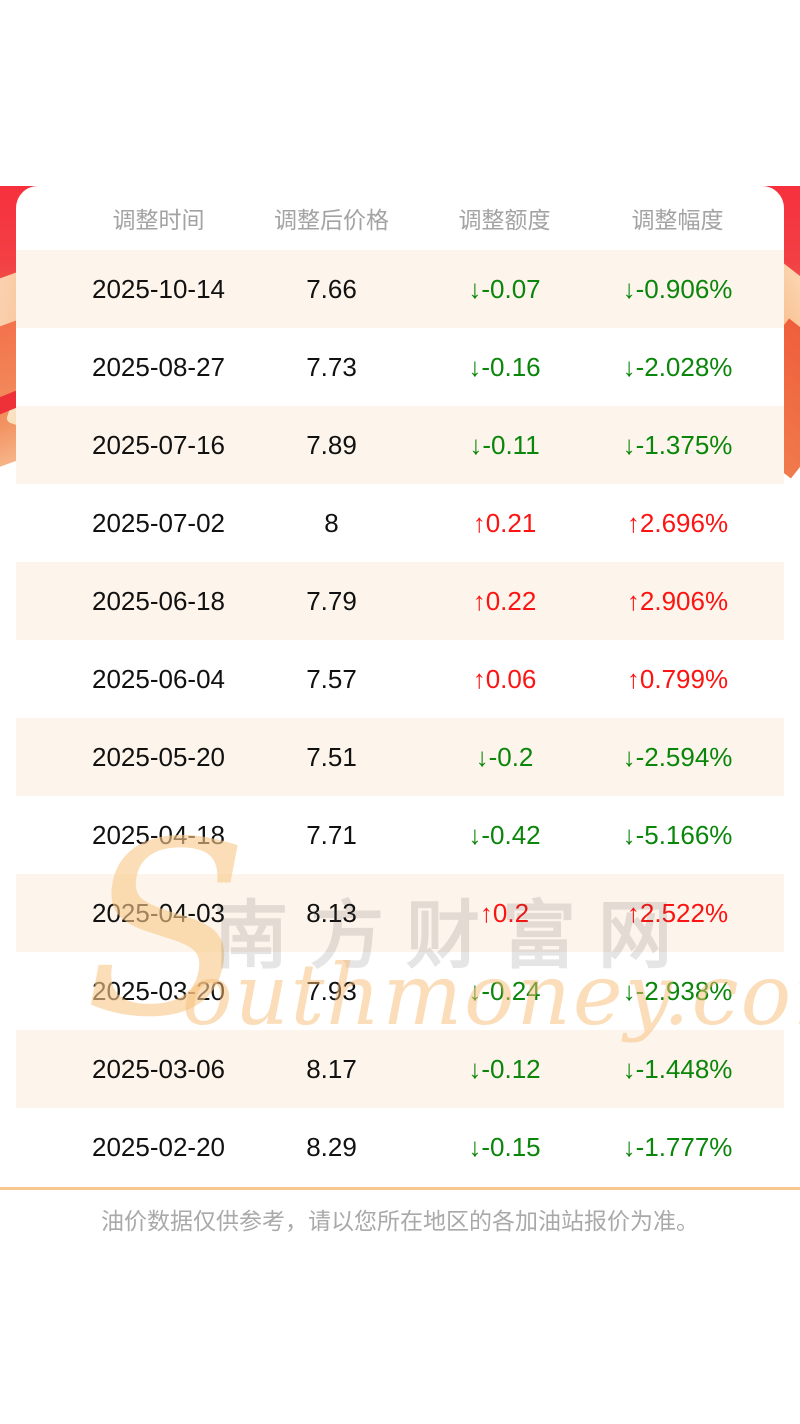  Describe the element at coordinates (400, 1188) in the screenshot. I see `footer-divider` at that location.